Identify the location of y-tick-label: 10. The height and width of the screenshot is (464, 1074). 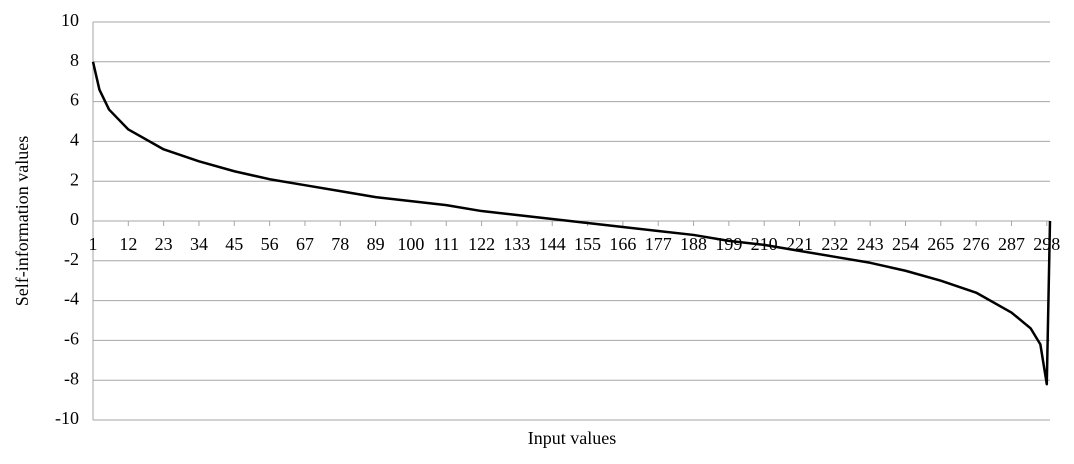
(70, 20).